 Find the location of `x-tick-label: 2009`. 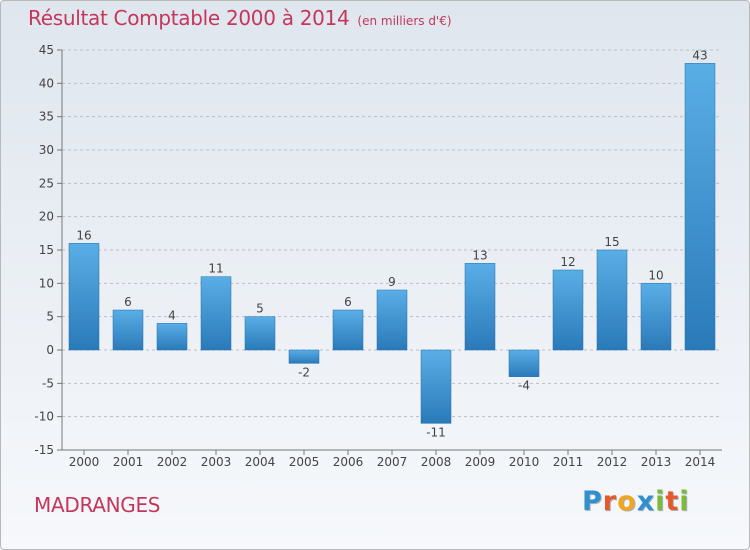

x-tick-label: 2009 is located at coordinates (480, 462).